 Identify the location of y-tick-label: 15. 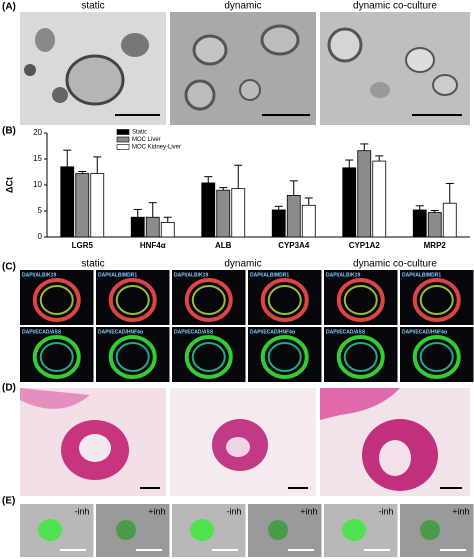
(37, 158).